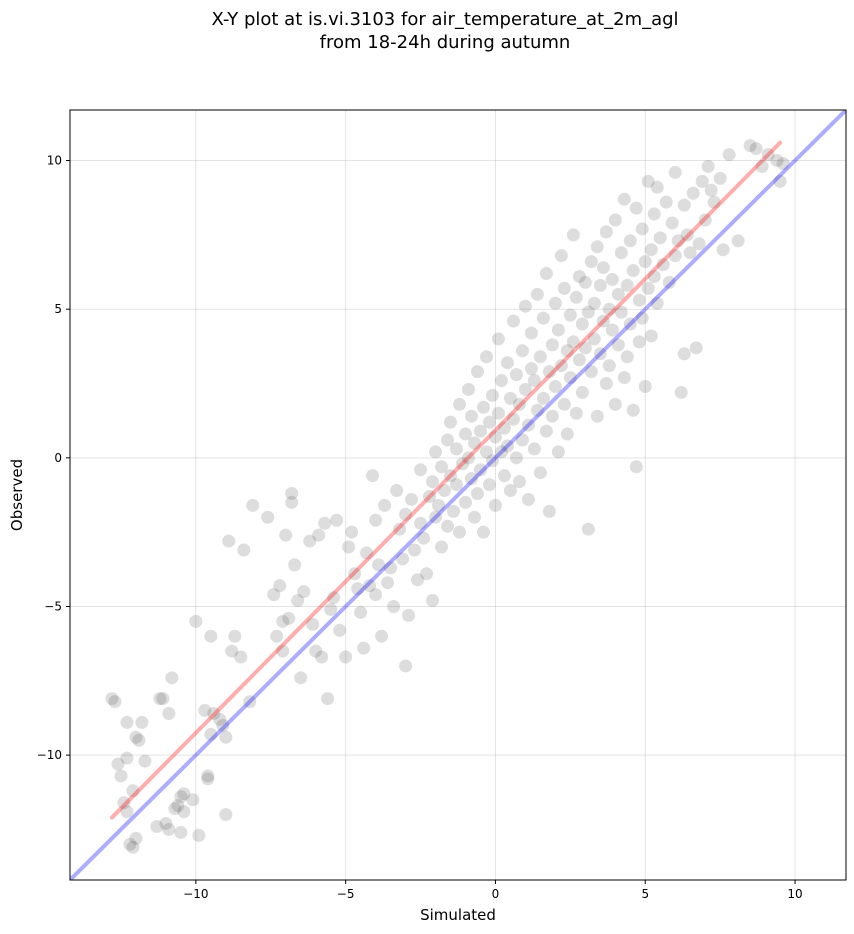 The width and height of the screenshot is (854, 934). Describe the element at coordinates (645, 894) in the screenshot. I see `x-tick-label-3: 5` at that location.